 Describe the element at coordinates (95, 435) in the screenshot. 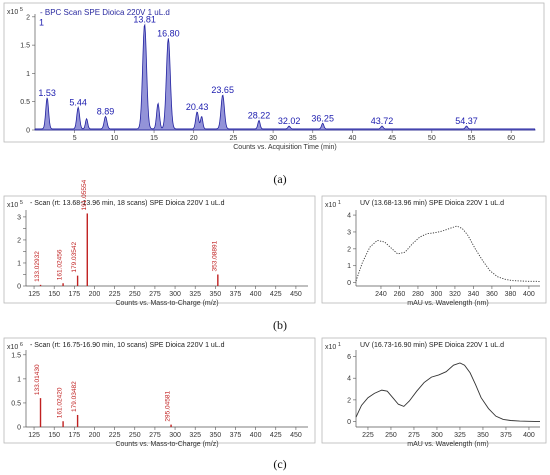

I see `x-tick-label: 200` at that location.